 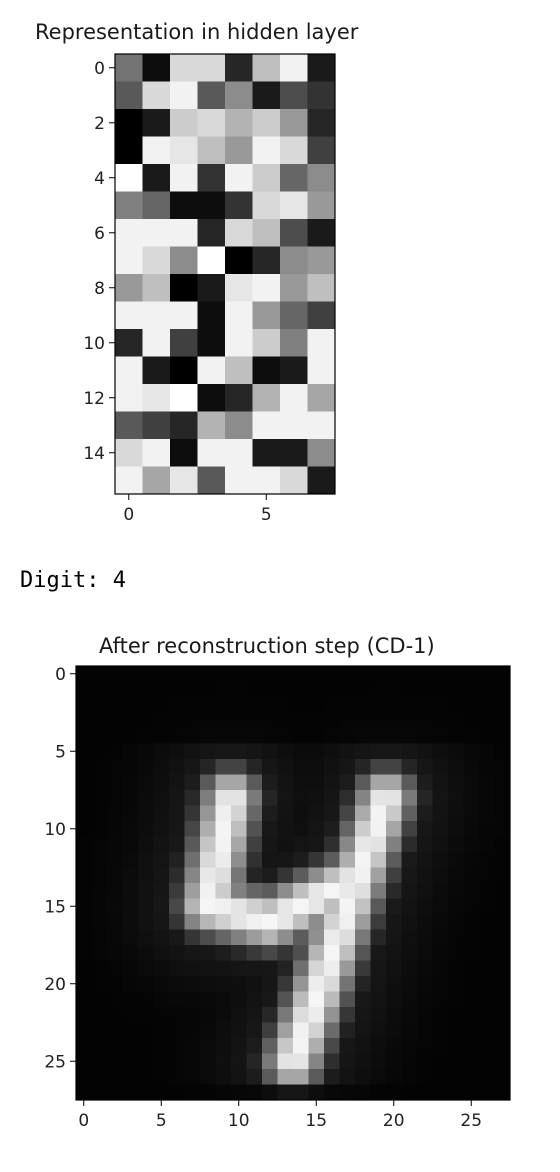 I want to click on hidden-layer-x-tick-label: 0, so click(x=128, y=515).